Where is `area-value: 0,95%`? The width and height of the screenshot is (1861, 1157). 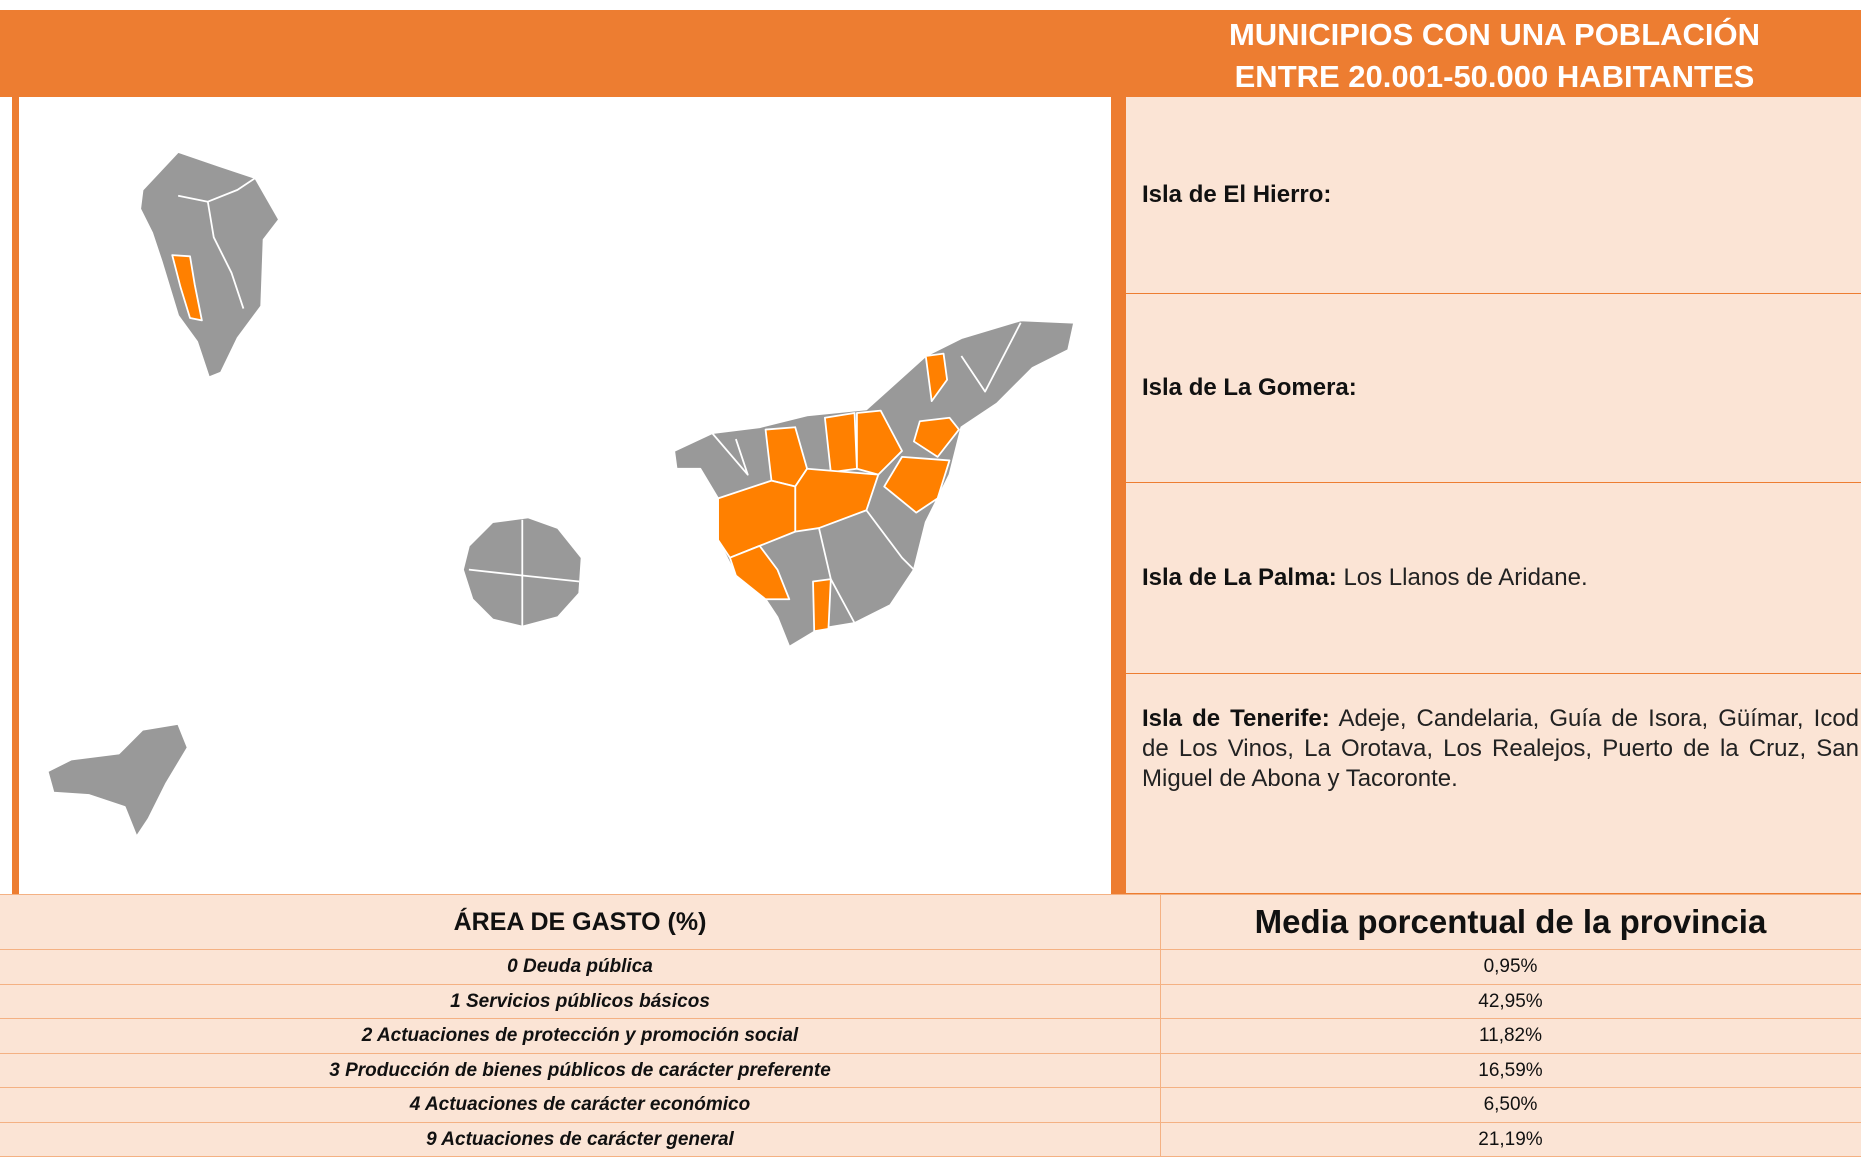
area-value: 0,95% is located at coordinates (1510, 967).